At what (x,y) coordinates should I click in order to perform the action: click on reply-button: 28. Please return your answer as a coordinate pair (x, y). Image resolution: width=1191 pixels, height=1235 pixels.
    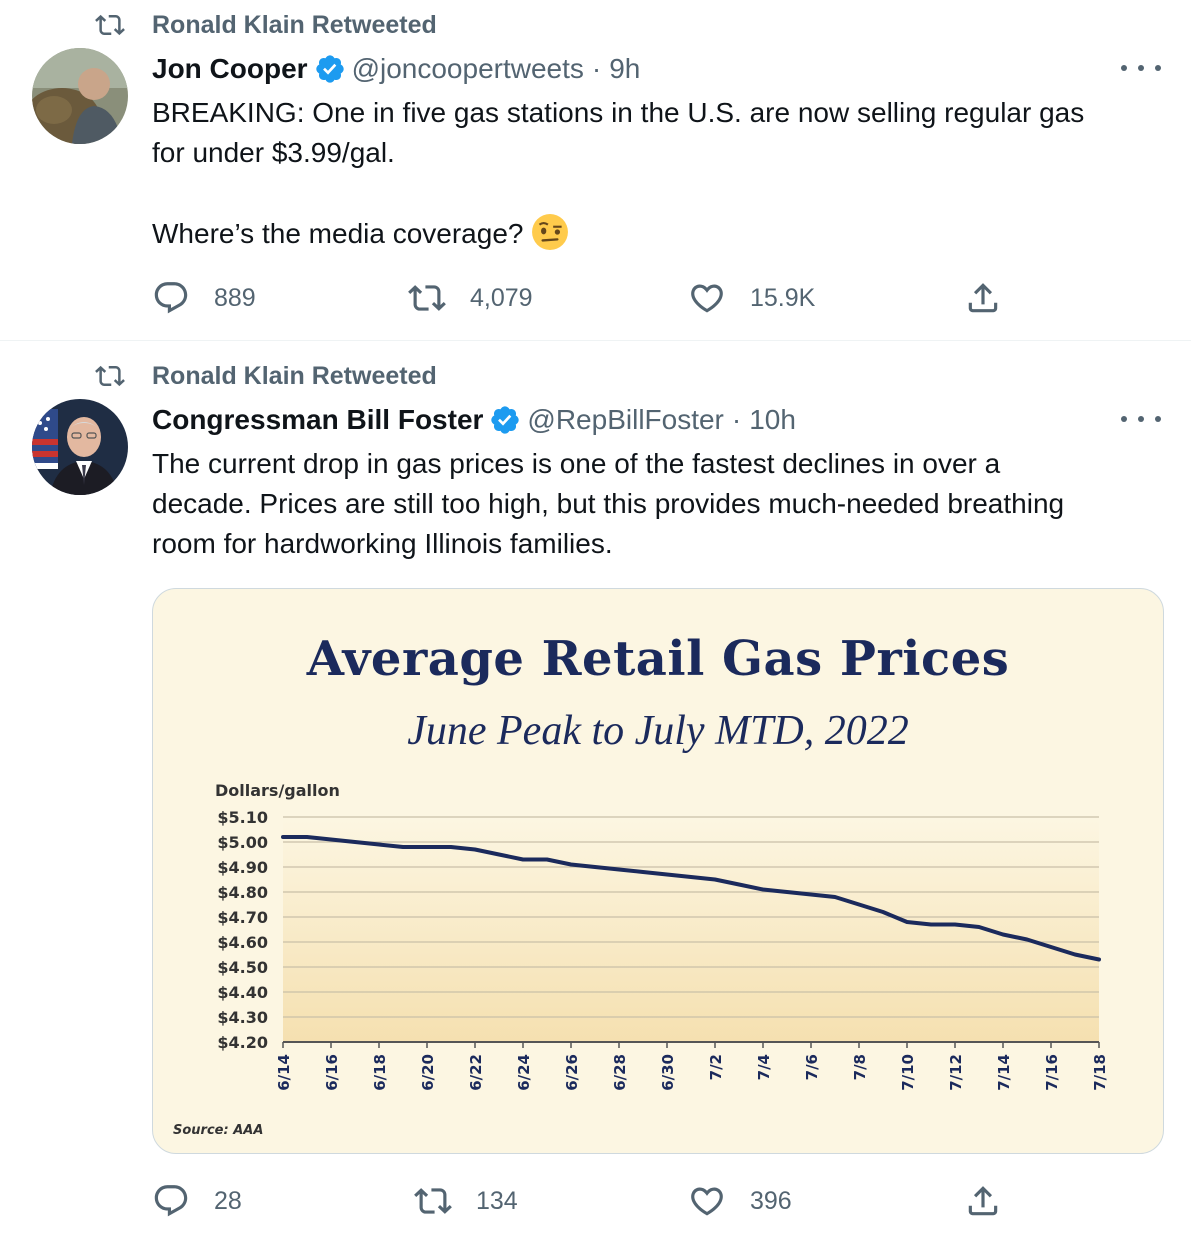
    Looking at the image, I should click on (197, 1201).